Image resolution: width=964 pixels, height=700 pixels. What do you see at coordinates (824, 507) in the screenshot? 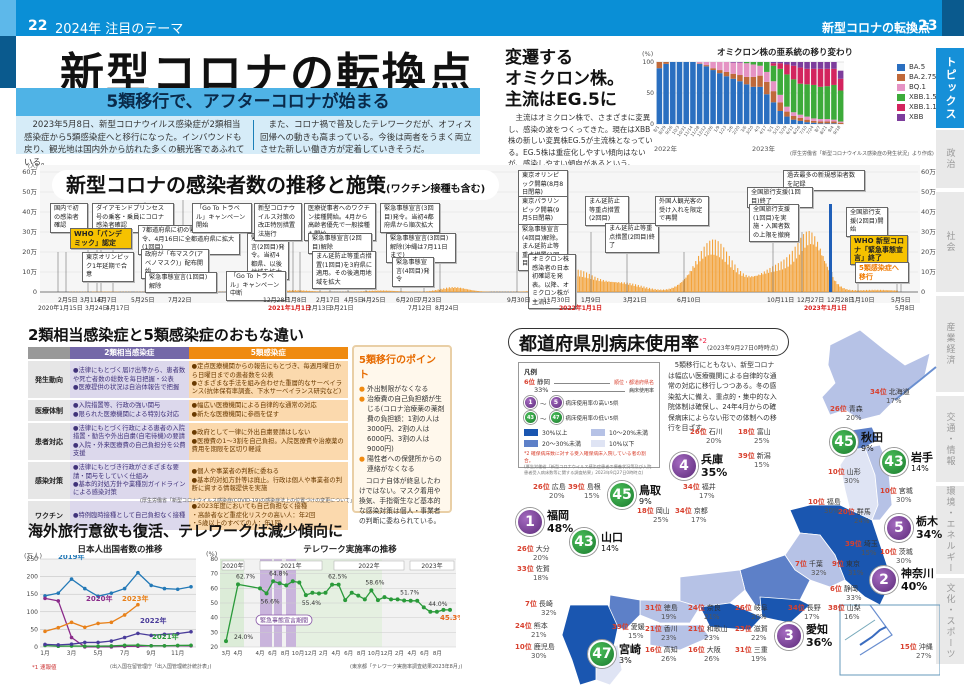
I see `prefecture-label: 10位 福島 30%` at bounding box center [824, 507].